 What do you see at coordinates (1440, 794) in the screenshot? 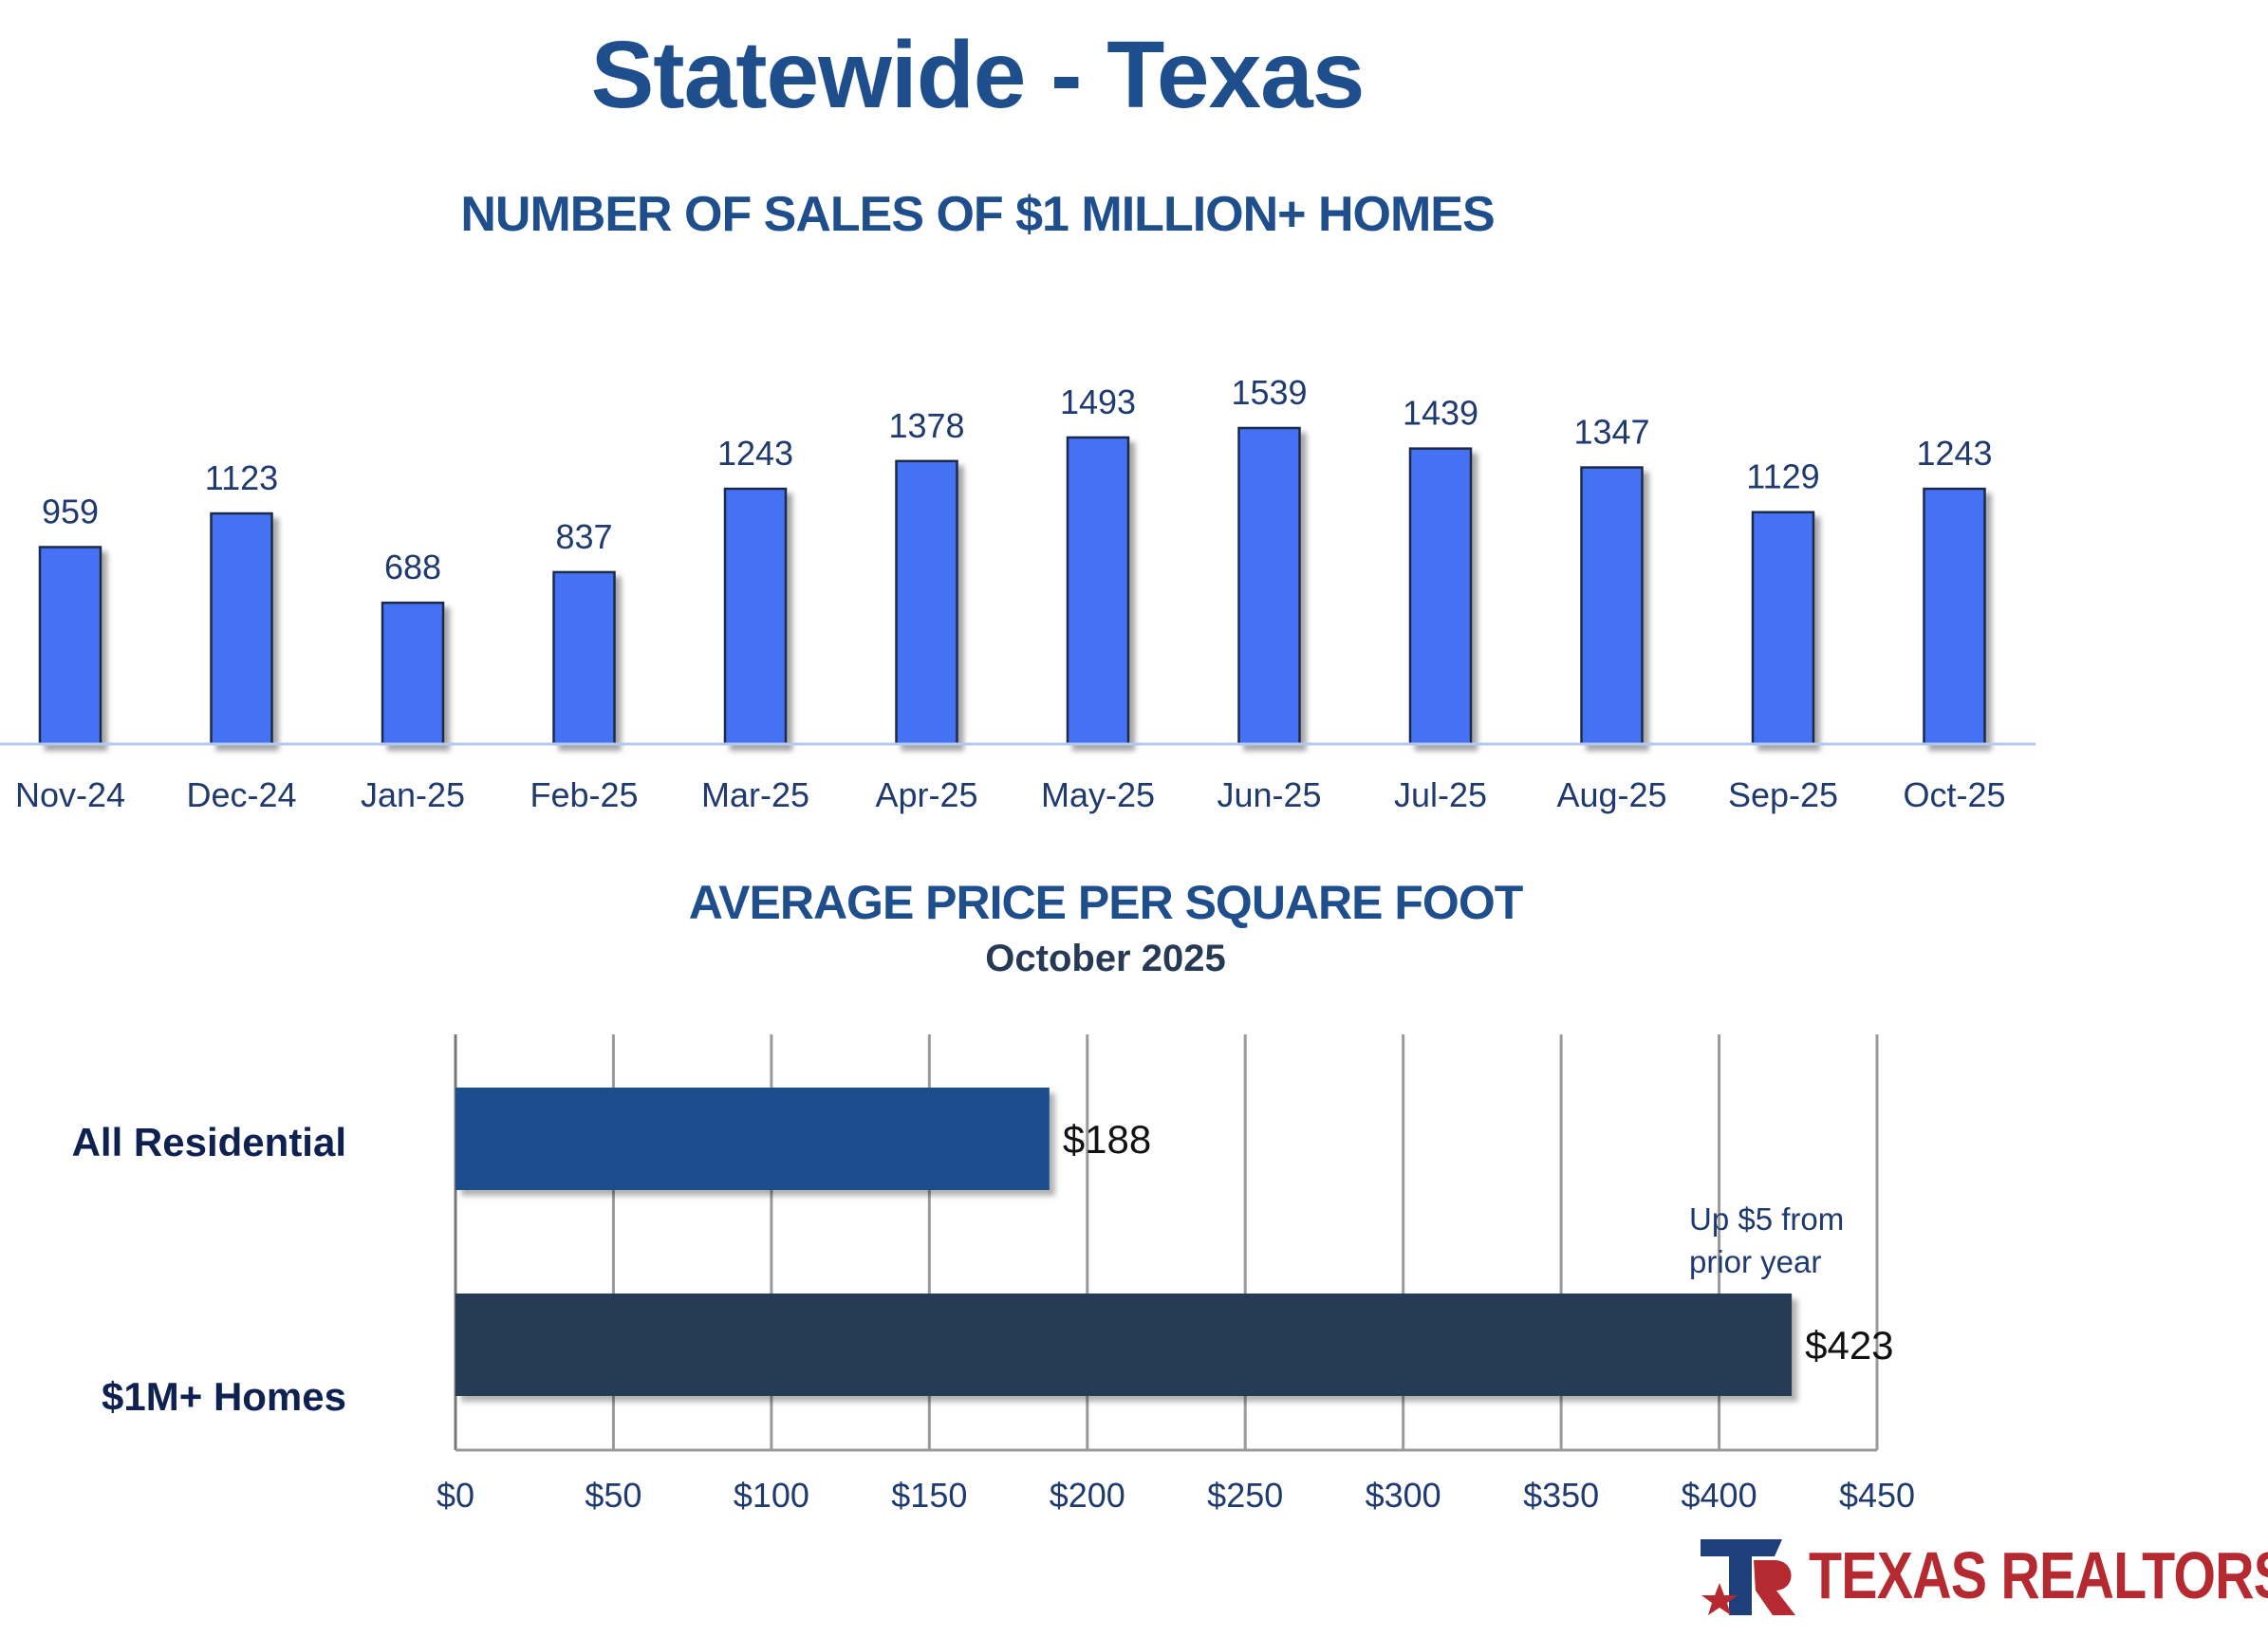
I see `sales-x-tick-label: Jul-25` at bounding box center [1440, 794].